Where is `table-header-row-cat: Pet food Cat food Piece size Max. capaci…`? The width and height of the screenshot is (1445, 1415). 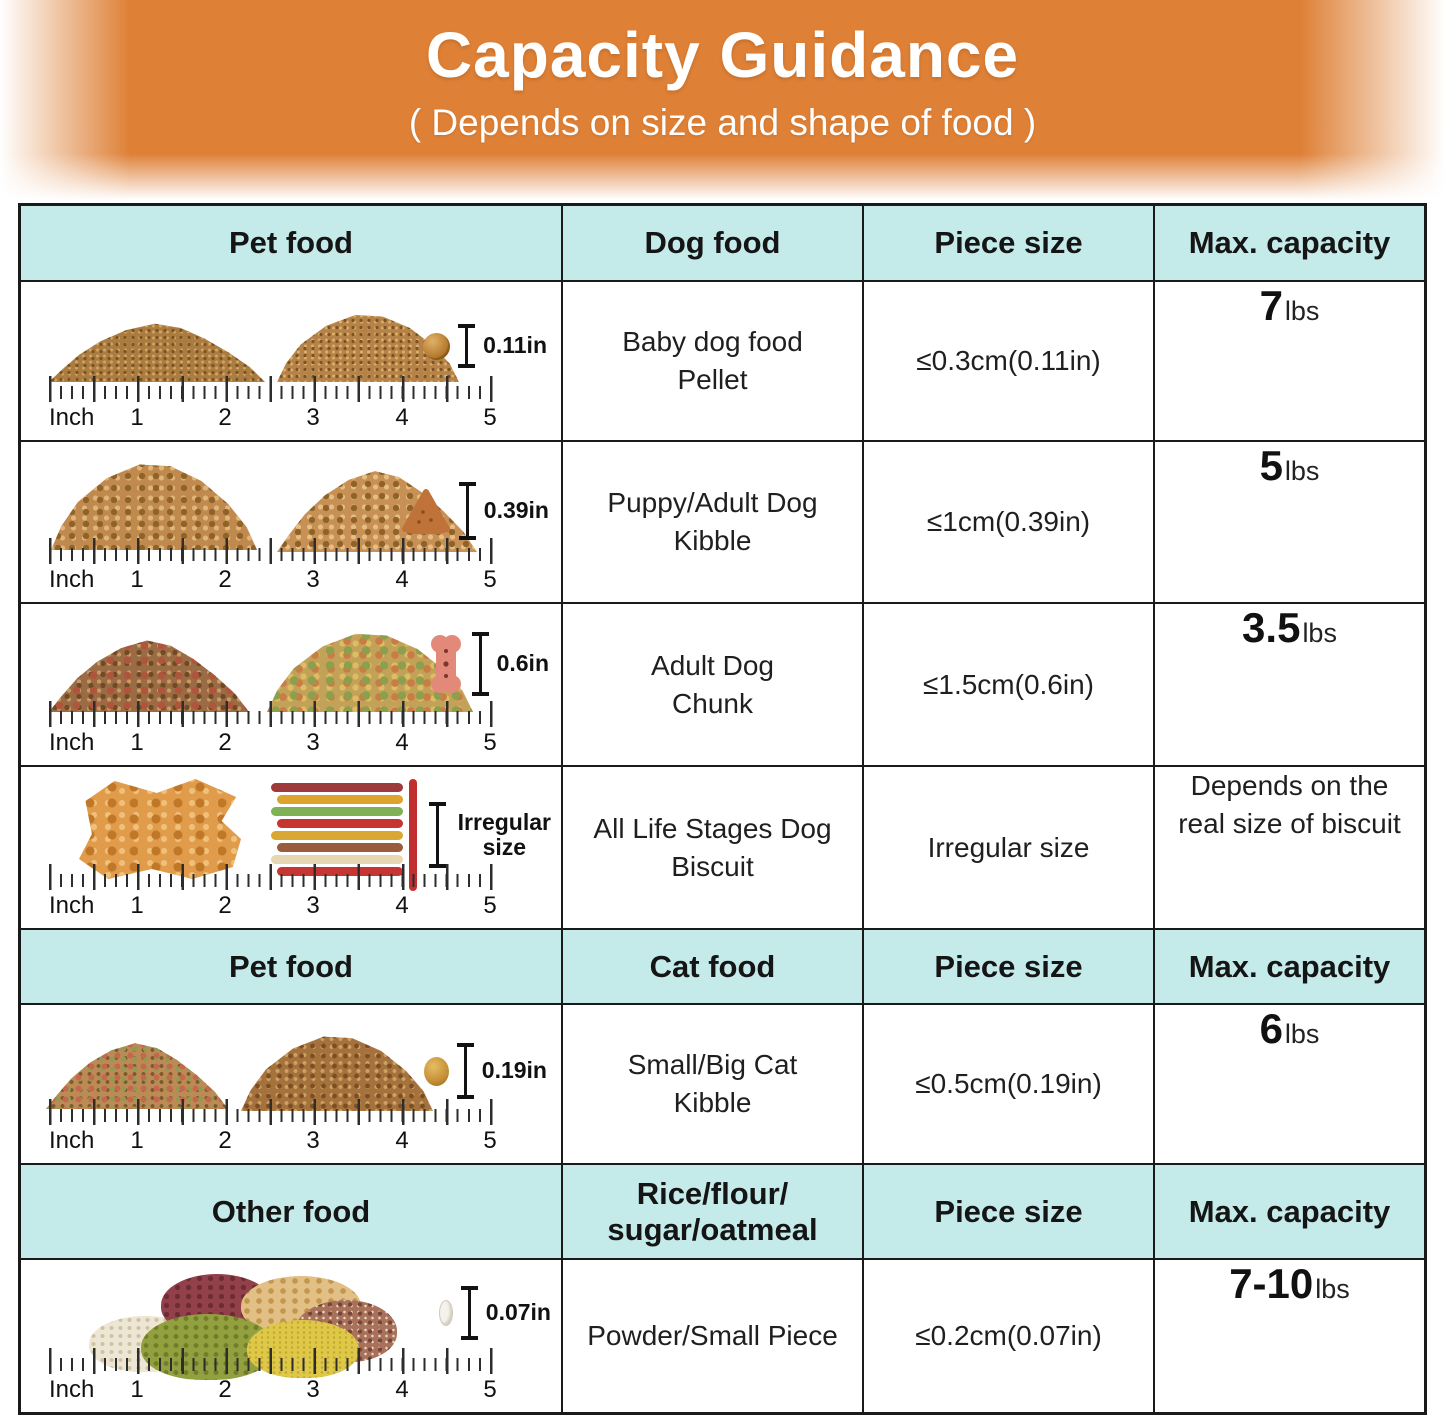 table-header-row-cat: Pet food Cat food Piece size Max. capaci… is located at coordinates (722, 967).